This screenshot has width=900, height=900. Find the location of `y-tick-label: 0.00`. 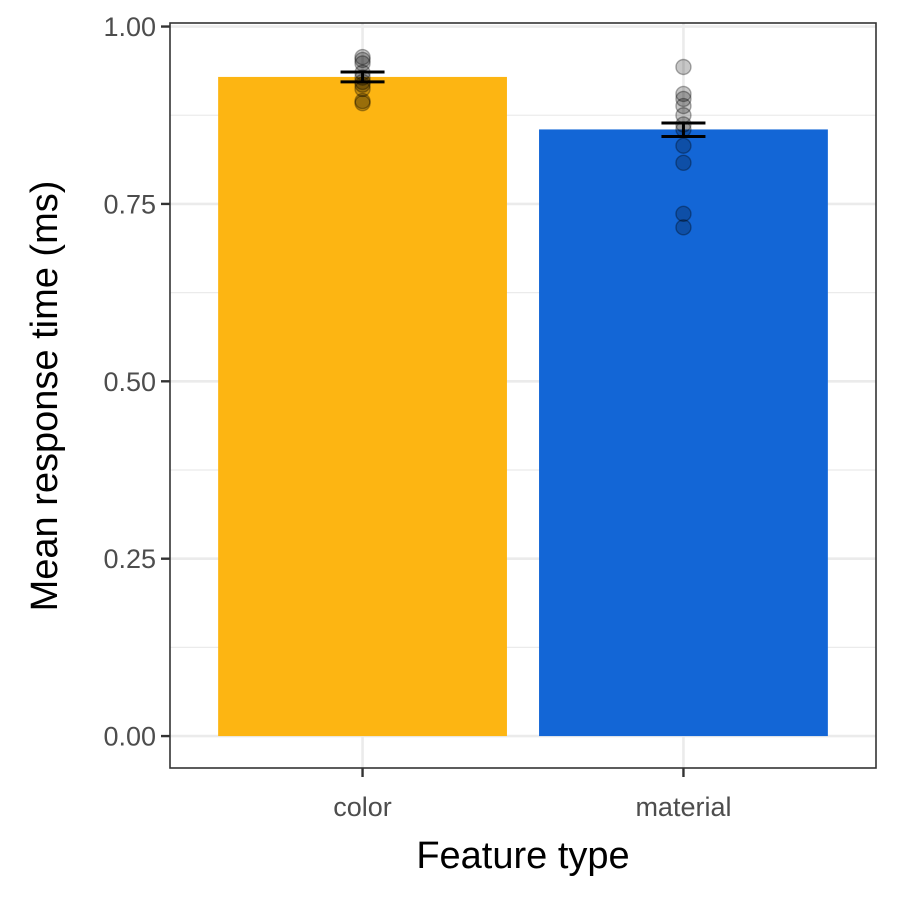

y-tick-label: 0.00 is located at coordinates (129, 737).